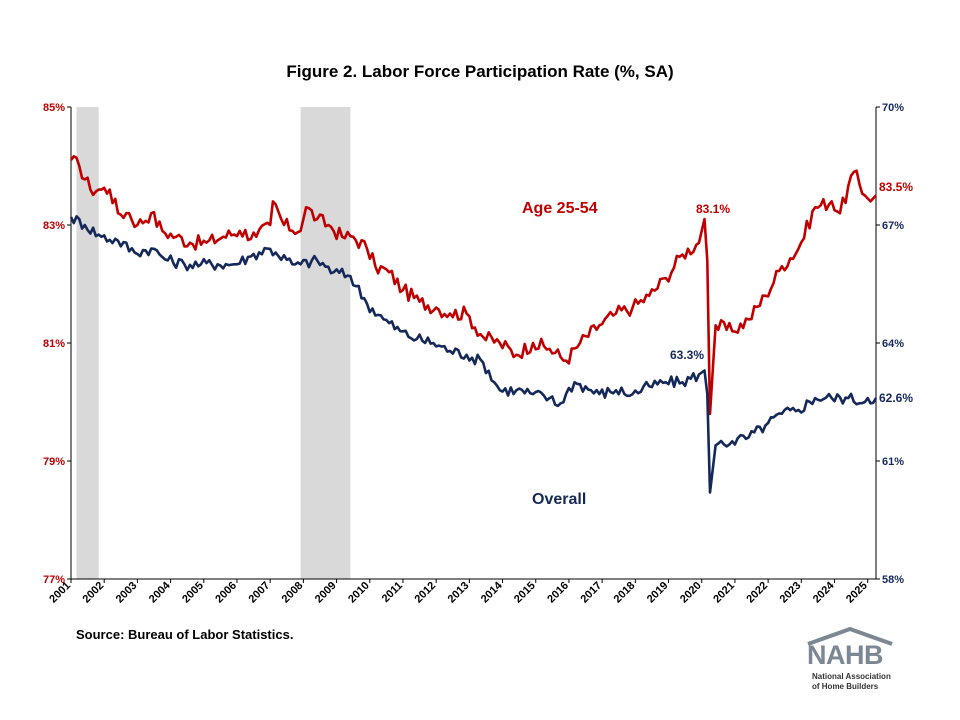 This screenshot has height=720, width=960. Describe the element at coordinates (425, 593) in the screenshot. I see `x-tick-label: 2012` at that location.